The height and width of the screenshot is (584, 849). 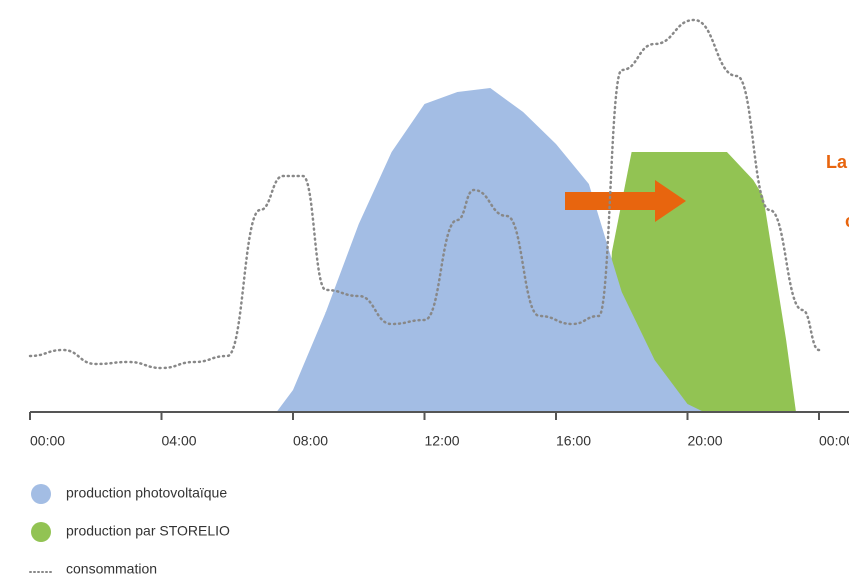 What do you see at coordinates (700, 282) in the screenshot?
I see `area` at bounding box center [700, 282].